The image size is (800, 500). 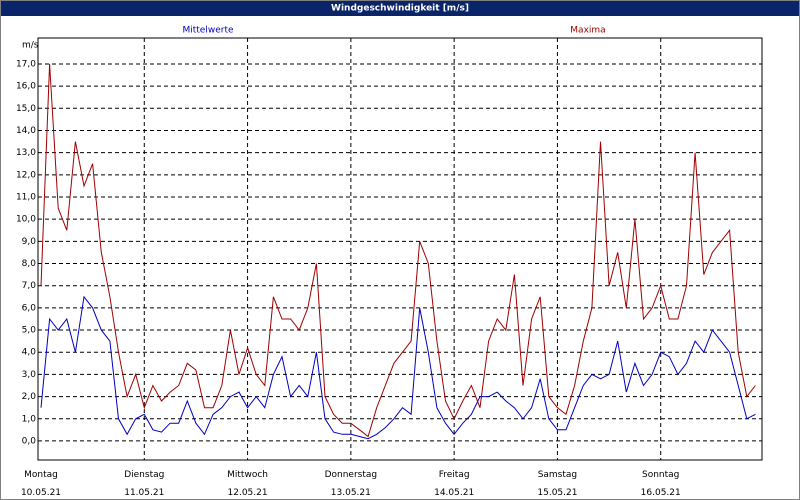 I want to click on y-tick-label: 8,0, so click(x=29, y=264).